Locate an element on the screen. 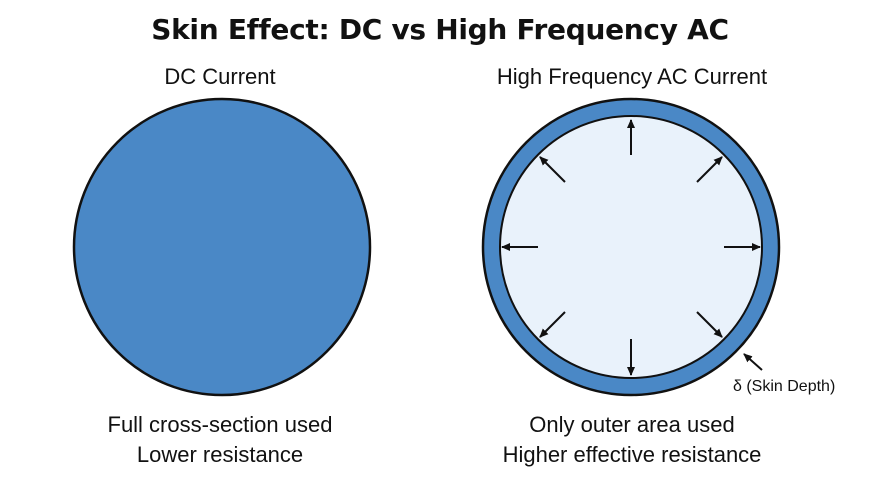 This screenshot has height=480, width=880. ac-panel-title: High Frequency AC Current is located at coordinates (632, 76).